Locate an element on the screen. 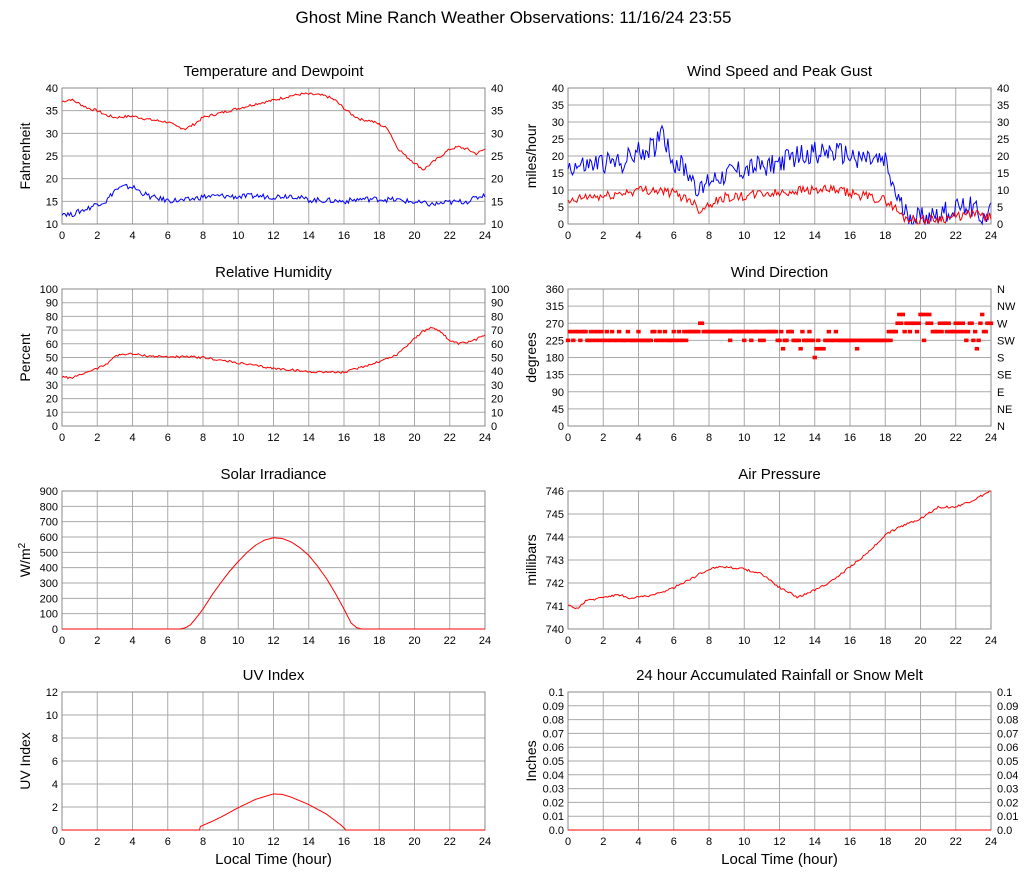  y-tick-label-right: 0.04 is located at coordinates (1007, 776).